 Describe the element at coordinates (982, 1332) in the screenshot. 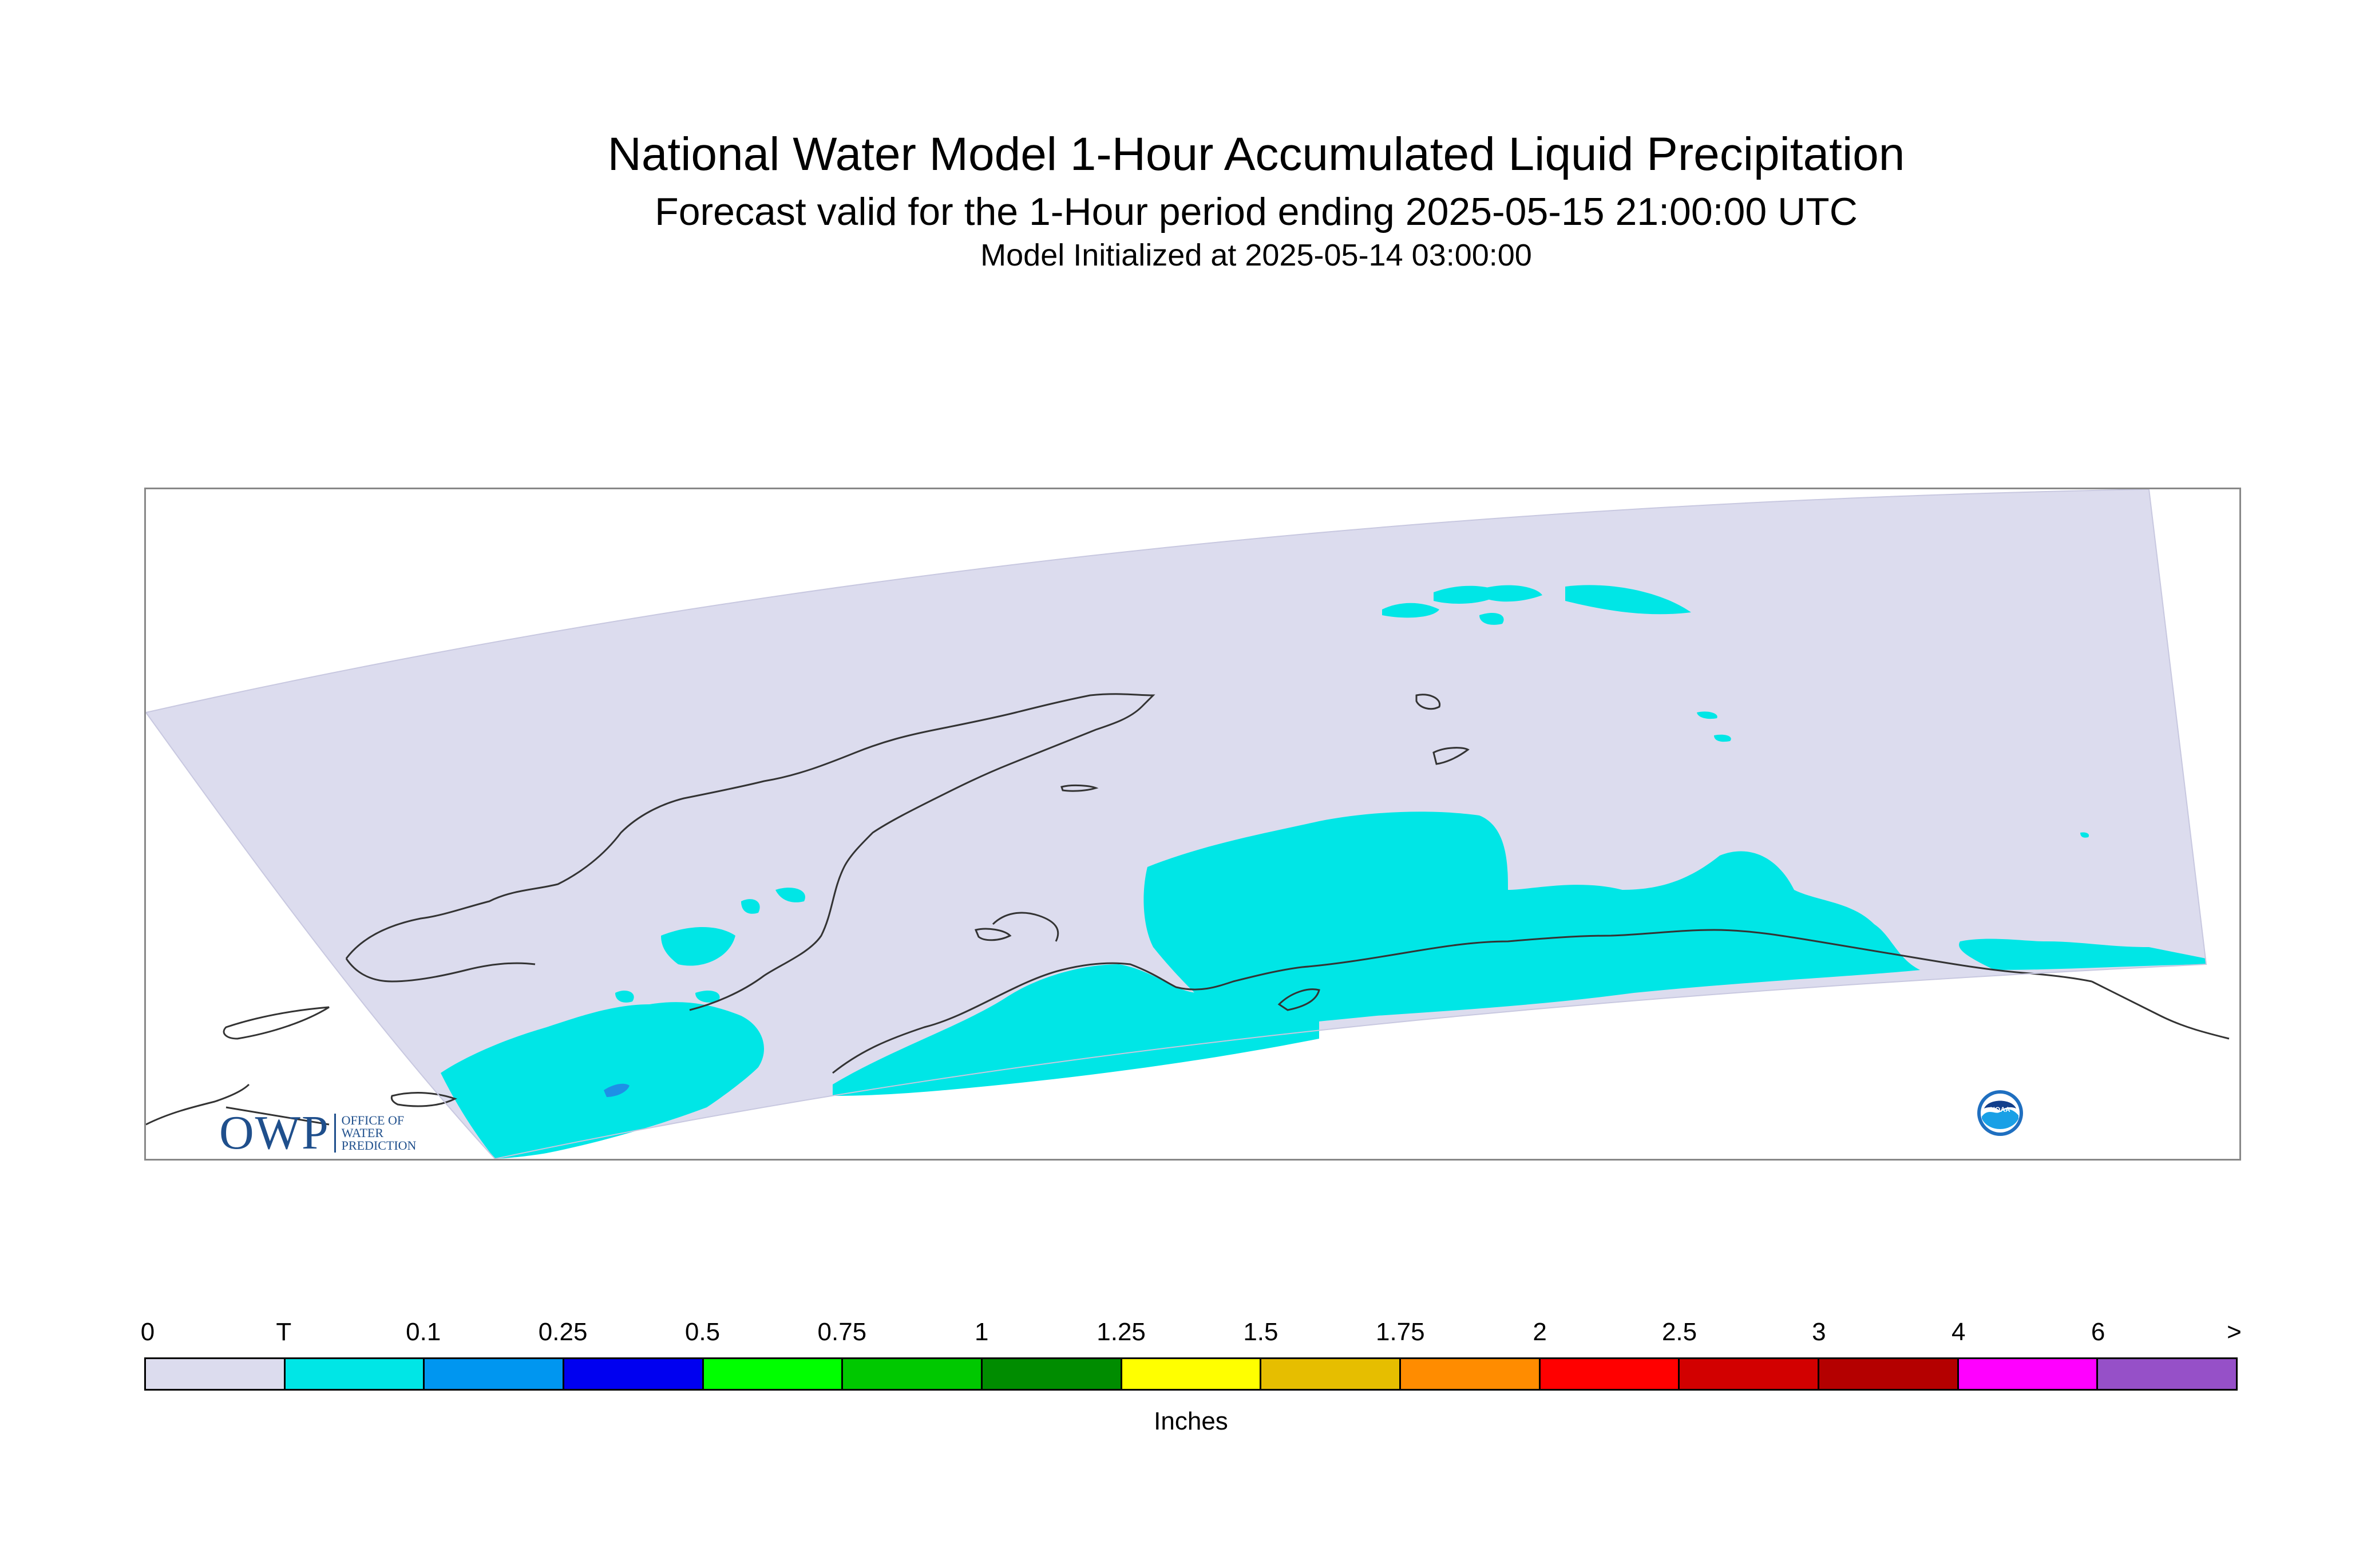

I see `legend-tick-label: 1` at that location.